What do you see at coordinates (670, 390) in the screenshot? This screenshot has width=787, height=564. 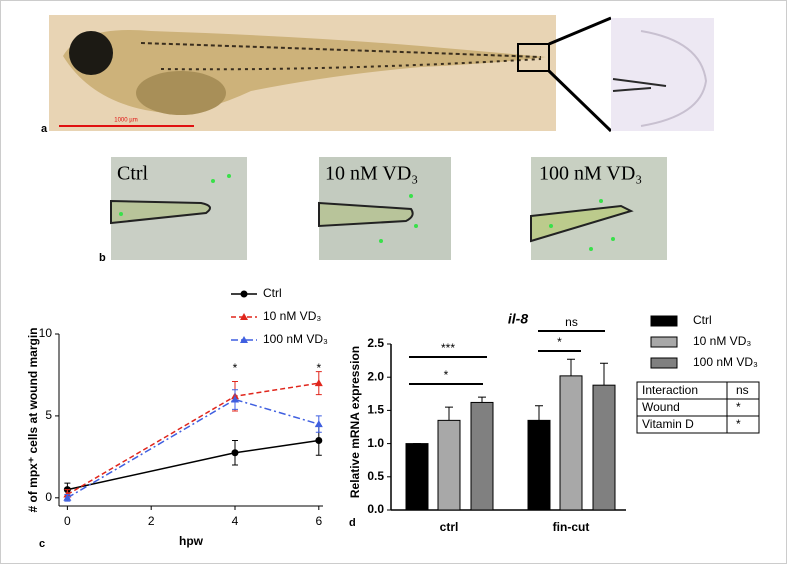 I see `table-label: Interaction` at bounding box center [670, 390].